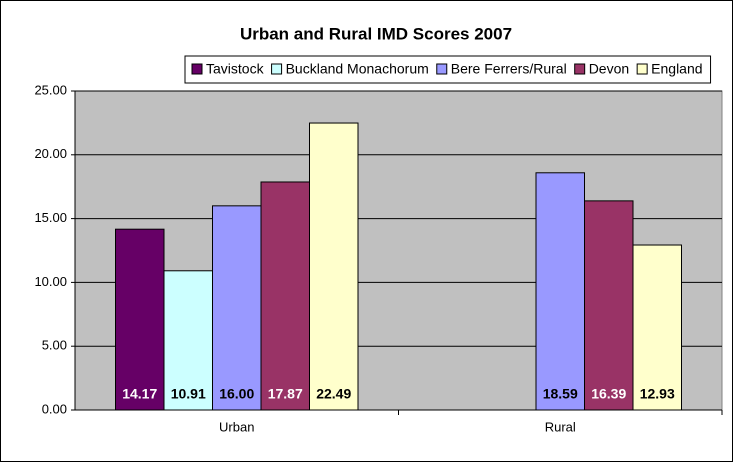  Describe the element at coordinates (608, 394) in the screenshot. I see `data-label: 16.39` at that location.